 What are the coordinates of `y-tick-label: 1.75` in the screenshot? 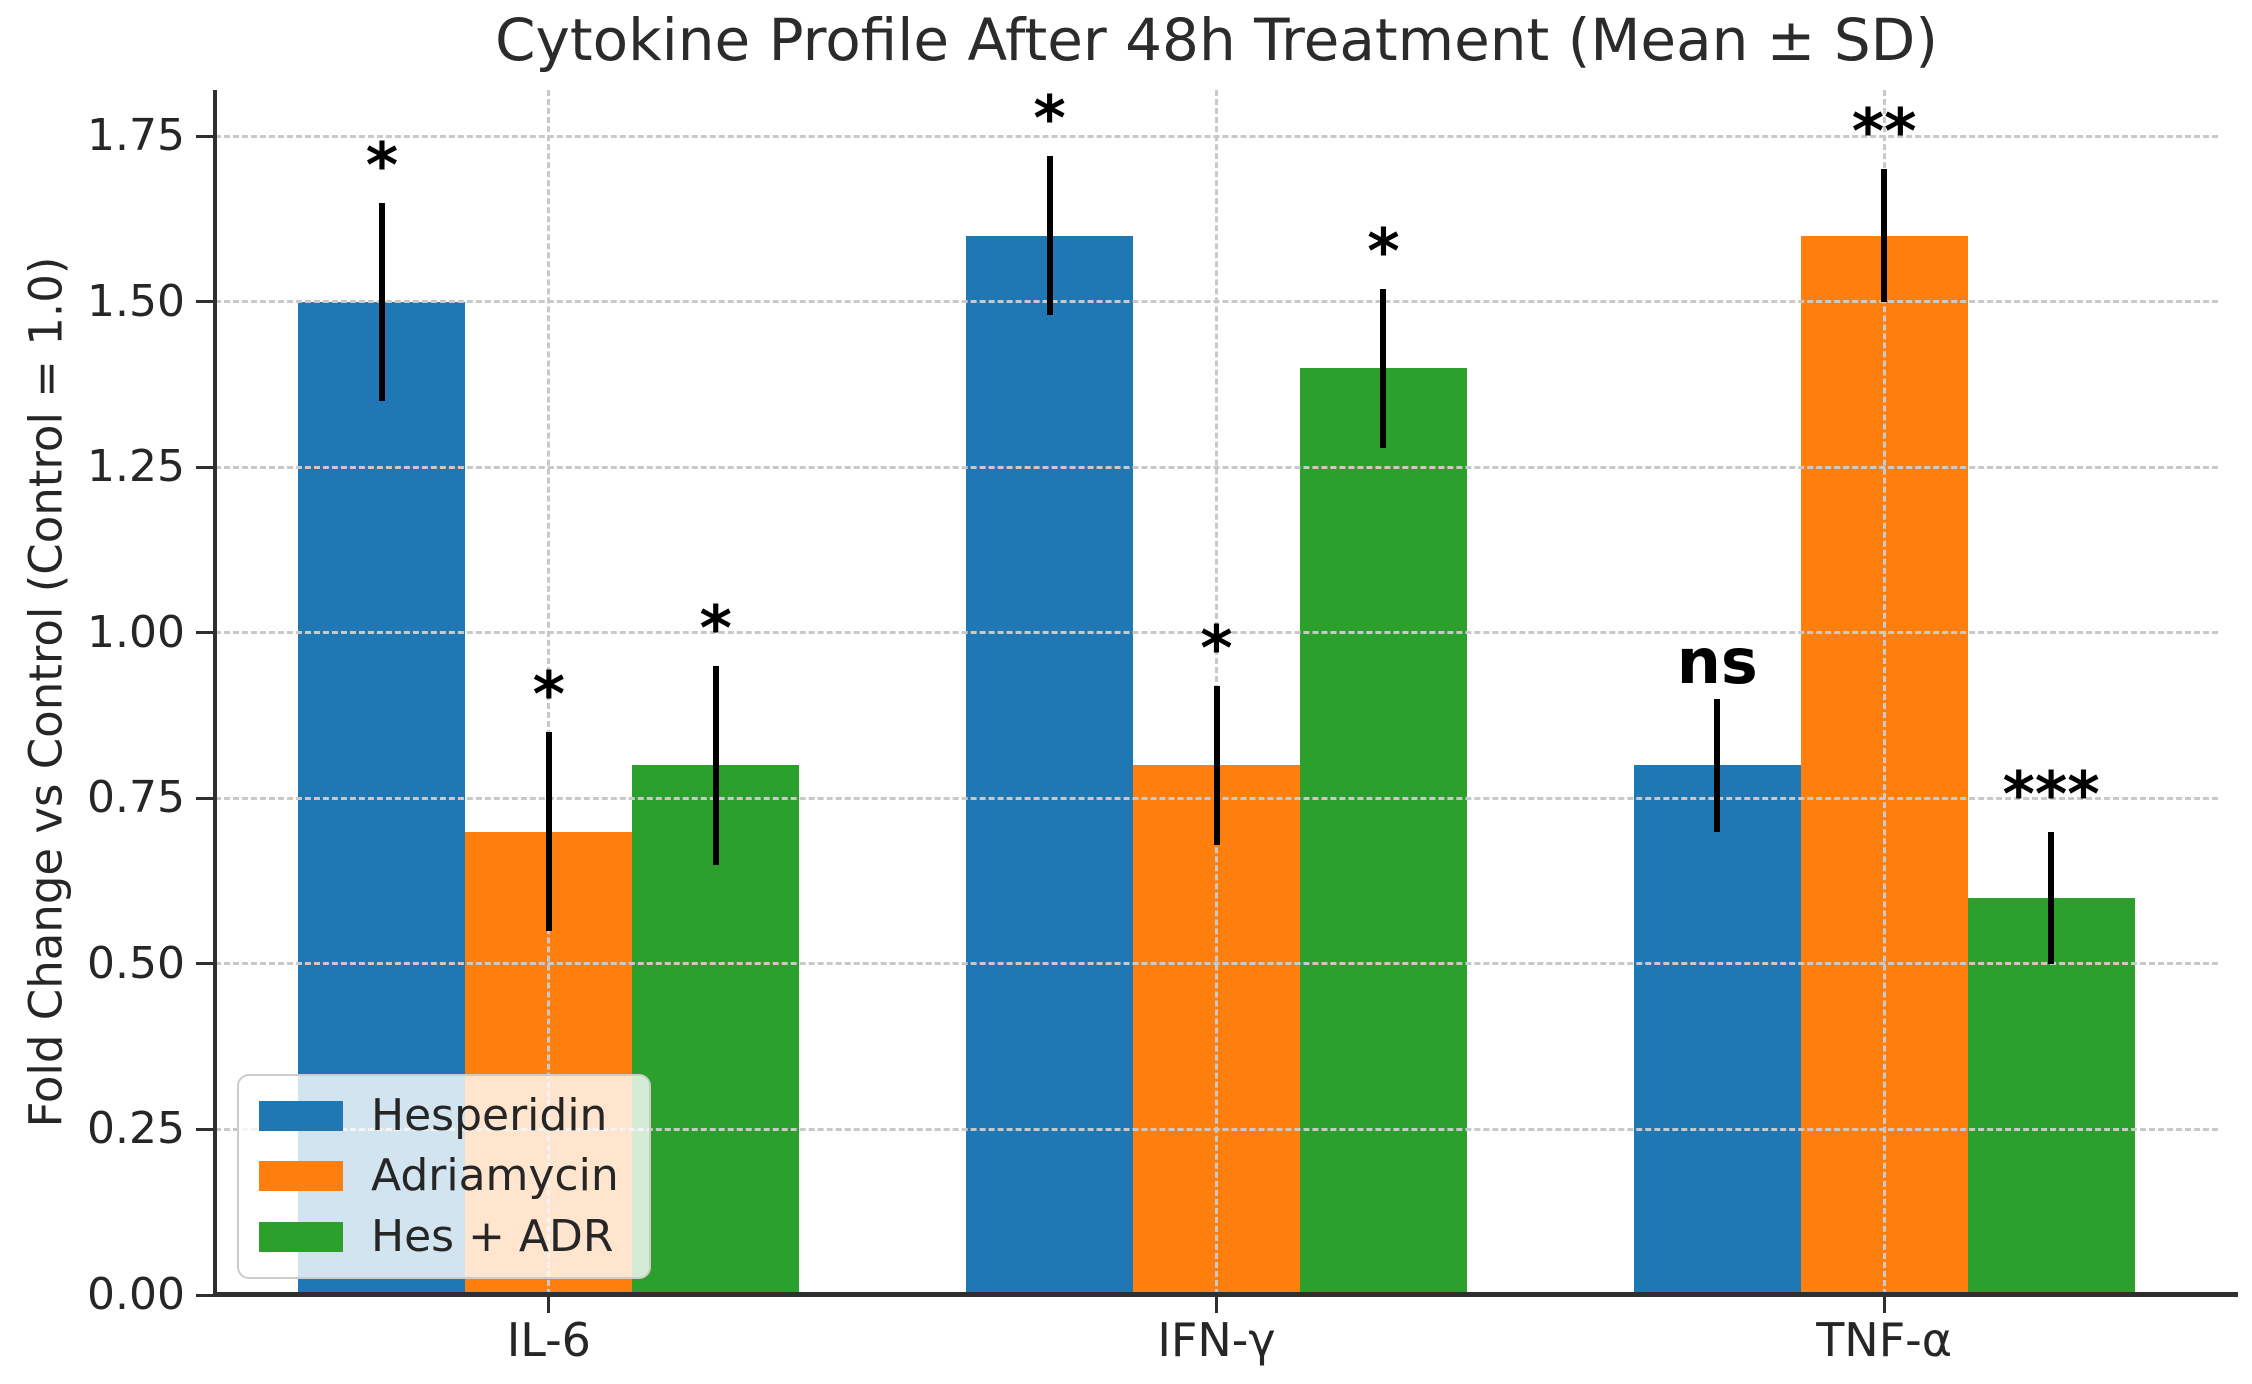 It's located at (136, 136).